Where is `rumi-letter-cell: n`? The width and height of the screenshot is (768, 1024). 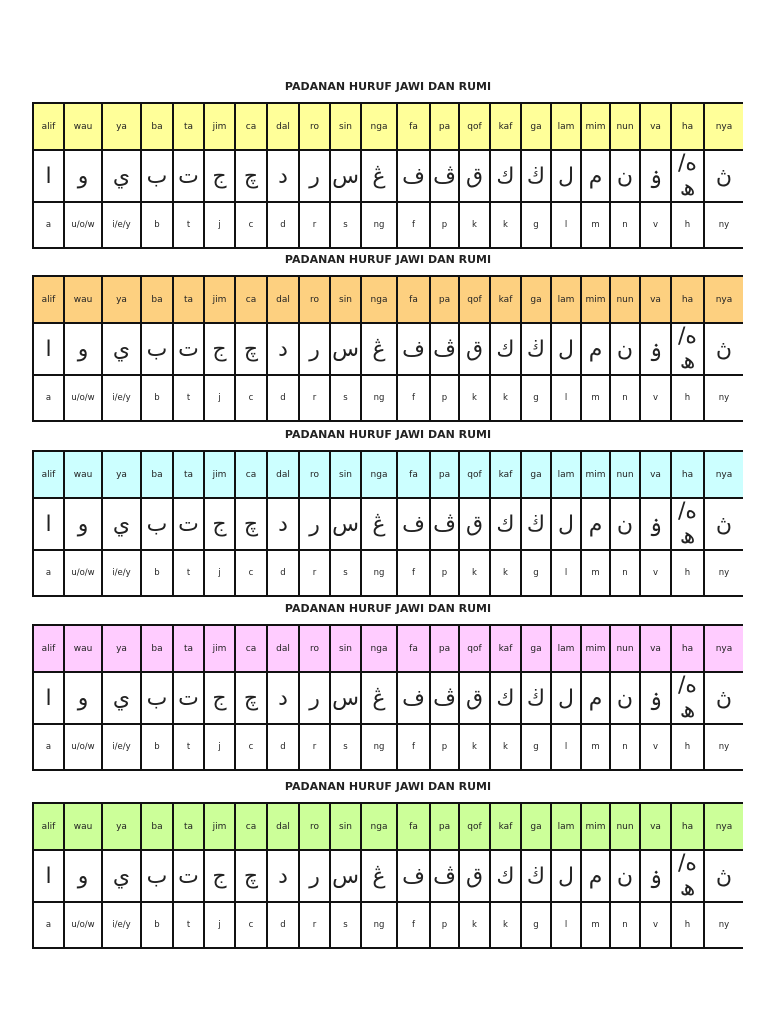 rumi-letter-cell: n is located at coordinates (625, 573).